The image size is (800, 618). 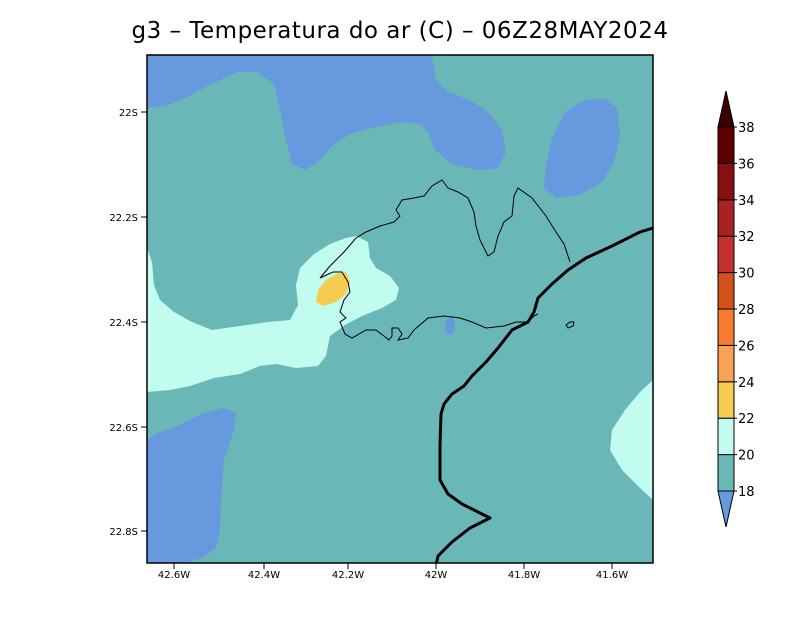 I want to click on colorbar-label: 20, so click(x=746, y=456).